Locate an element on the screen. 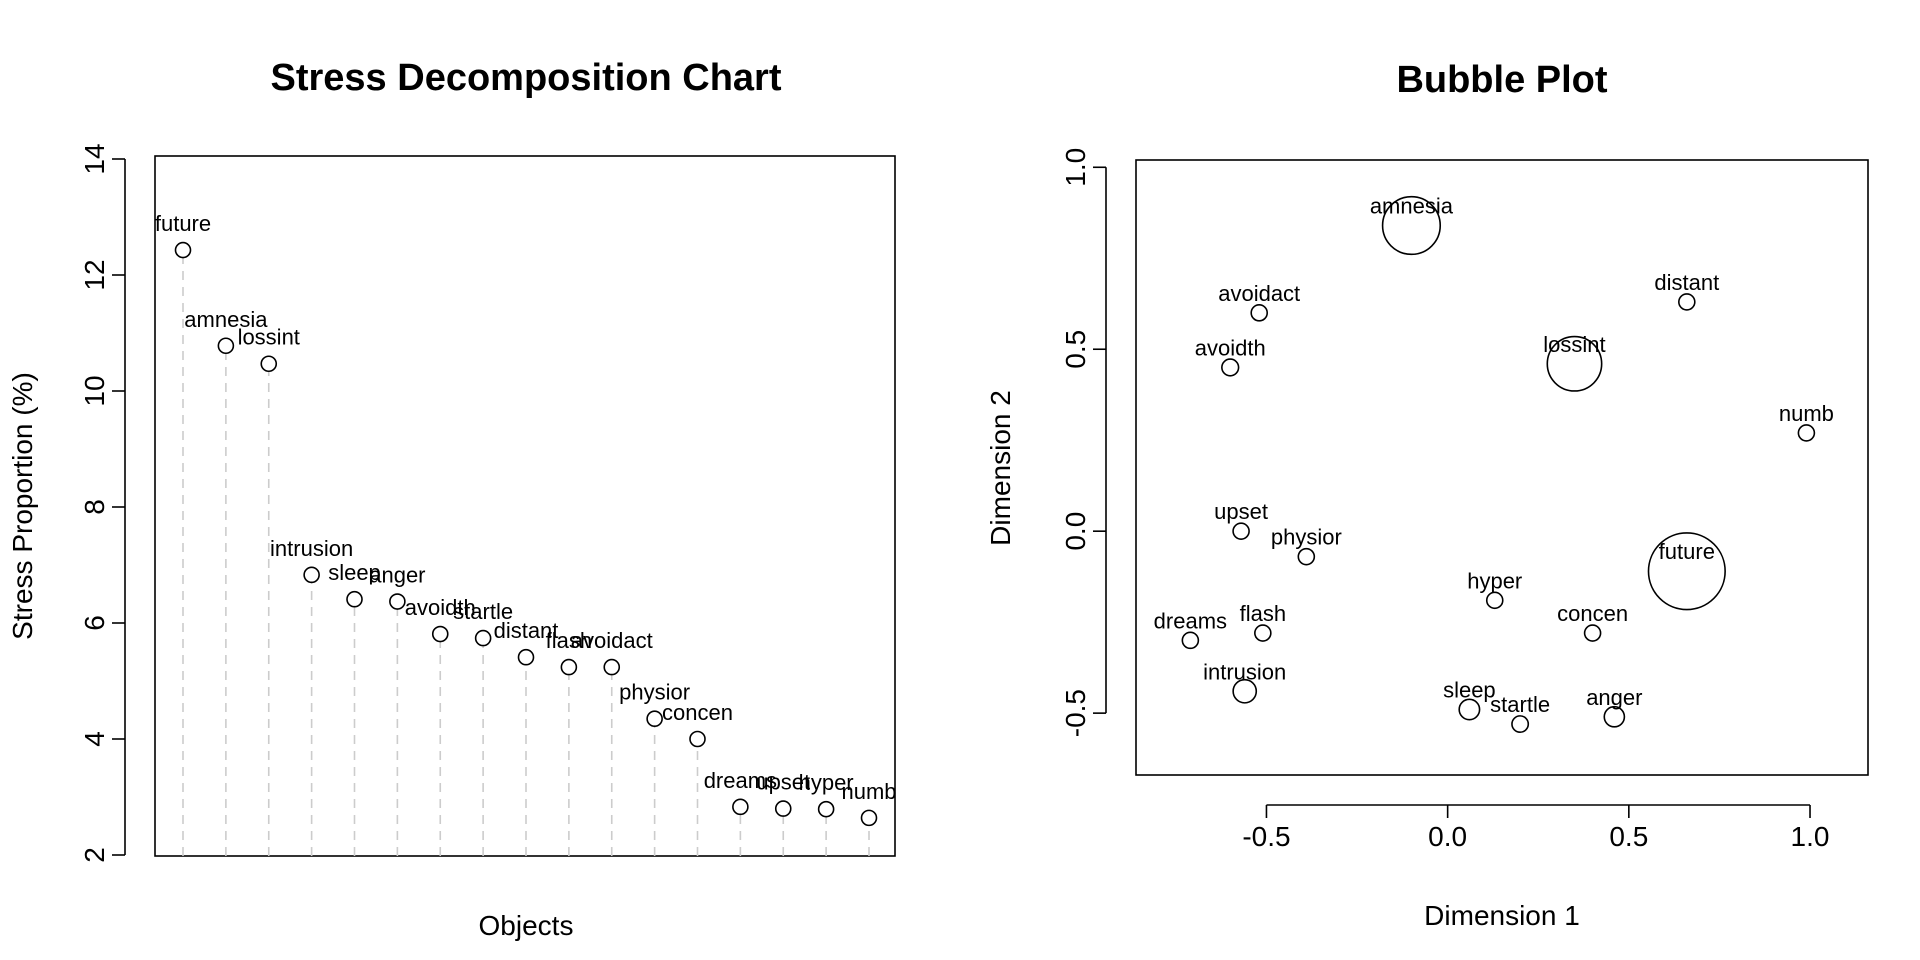 The width and height of the screenshot is (1920, 960). bubble-point-label: sleep is located at coordinates (1469, 689).